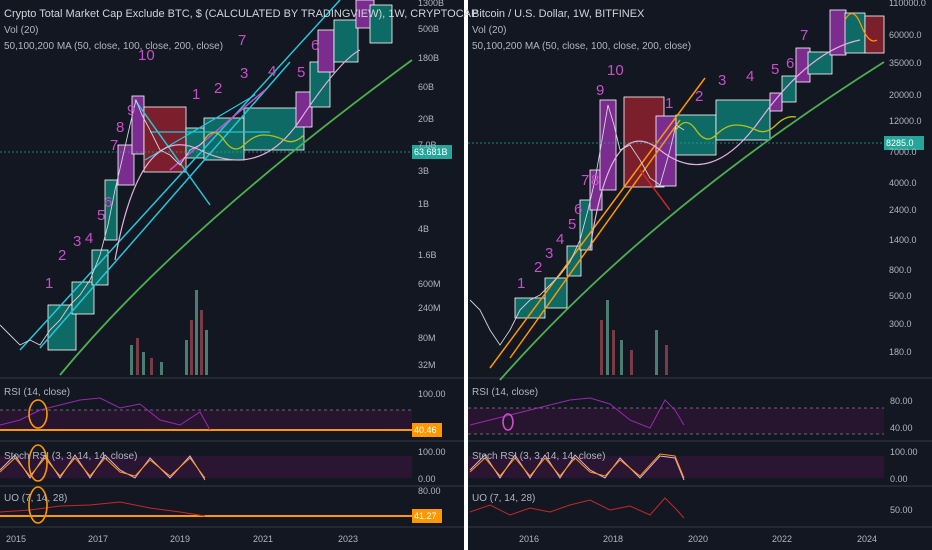 This screenshot has height=550, width=932. What do you see at coordinates (595, 239) in the screenshot?
I see `right-orange-trend-lower` at bounding box center [595, 239].